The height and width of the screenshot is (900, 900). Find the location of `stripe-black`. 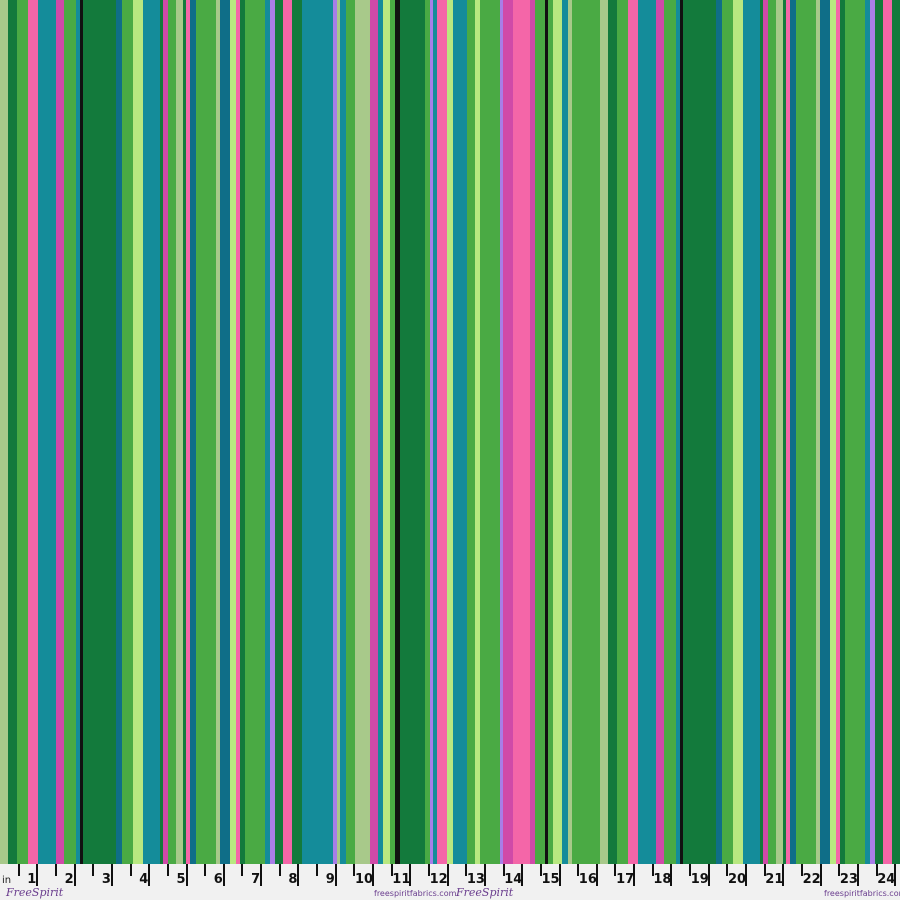

stripe-black is located at coordinates (82, 432).